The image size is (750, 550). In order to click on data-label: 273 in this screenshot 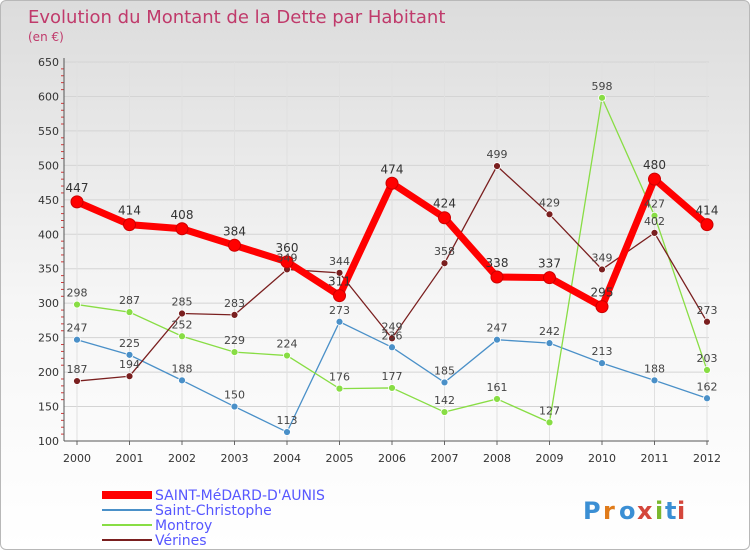, I will do `click(339, 310)`.